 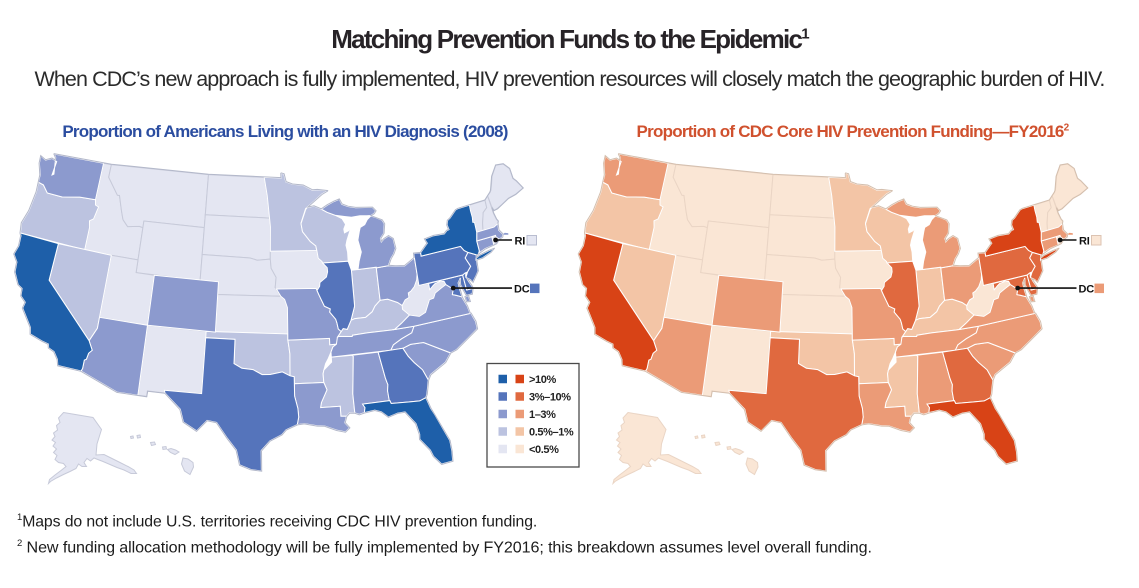 I want to click on svg-text: >10%, so click(x=542, y=380).